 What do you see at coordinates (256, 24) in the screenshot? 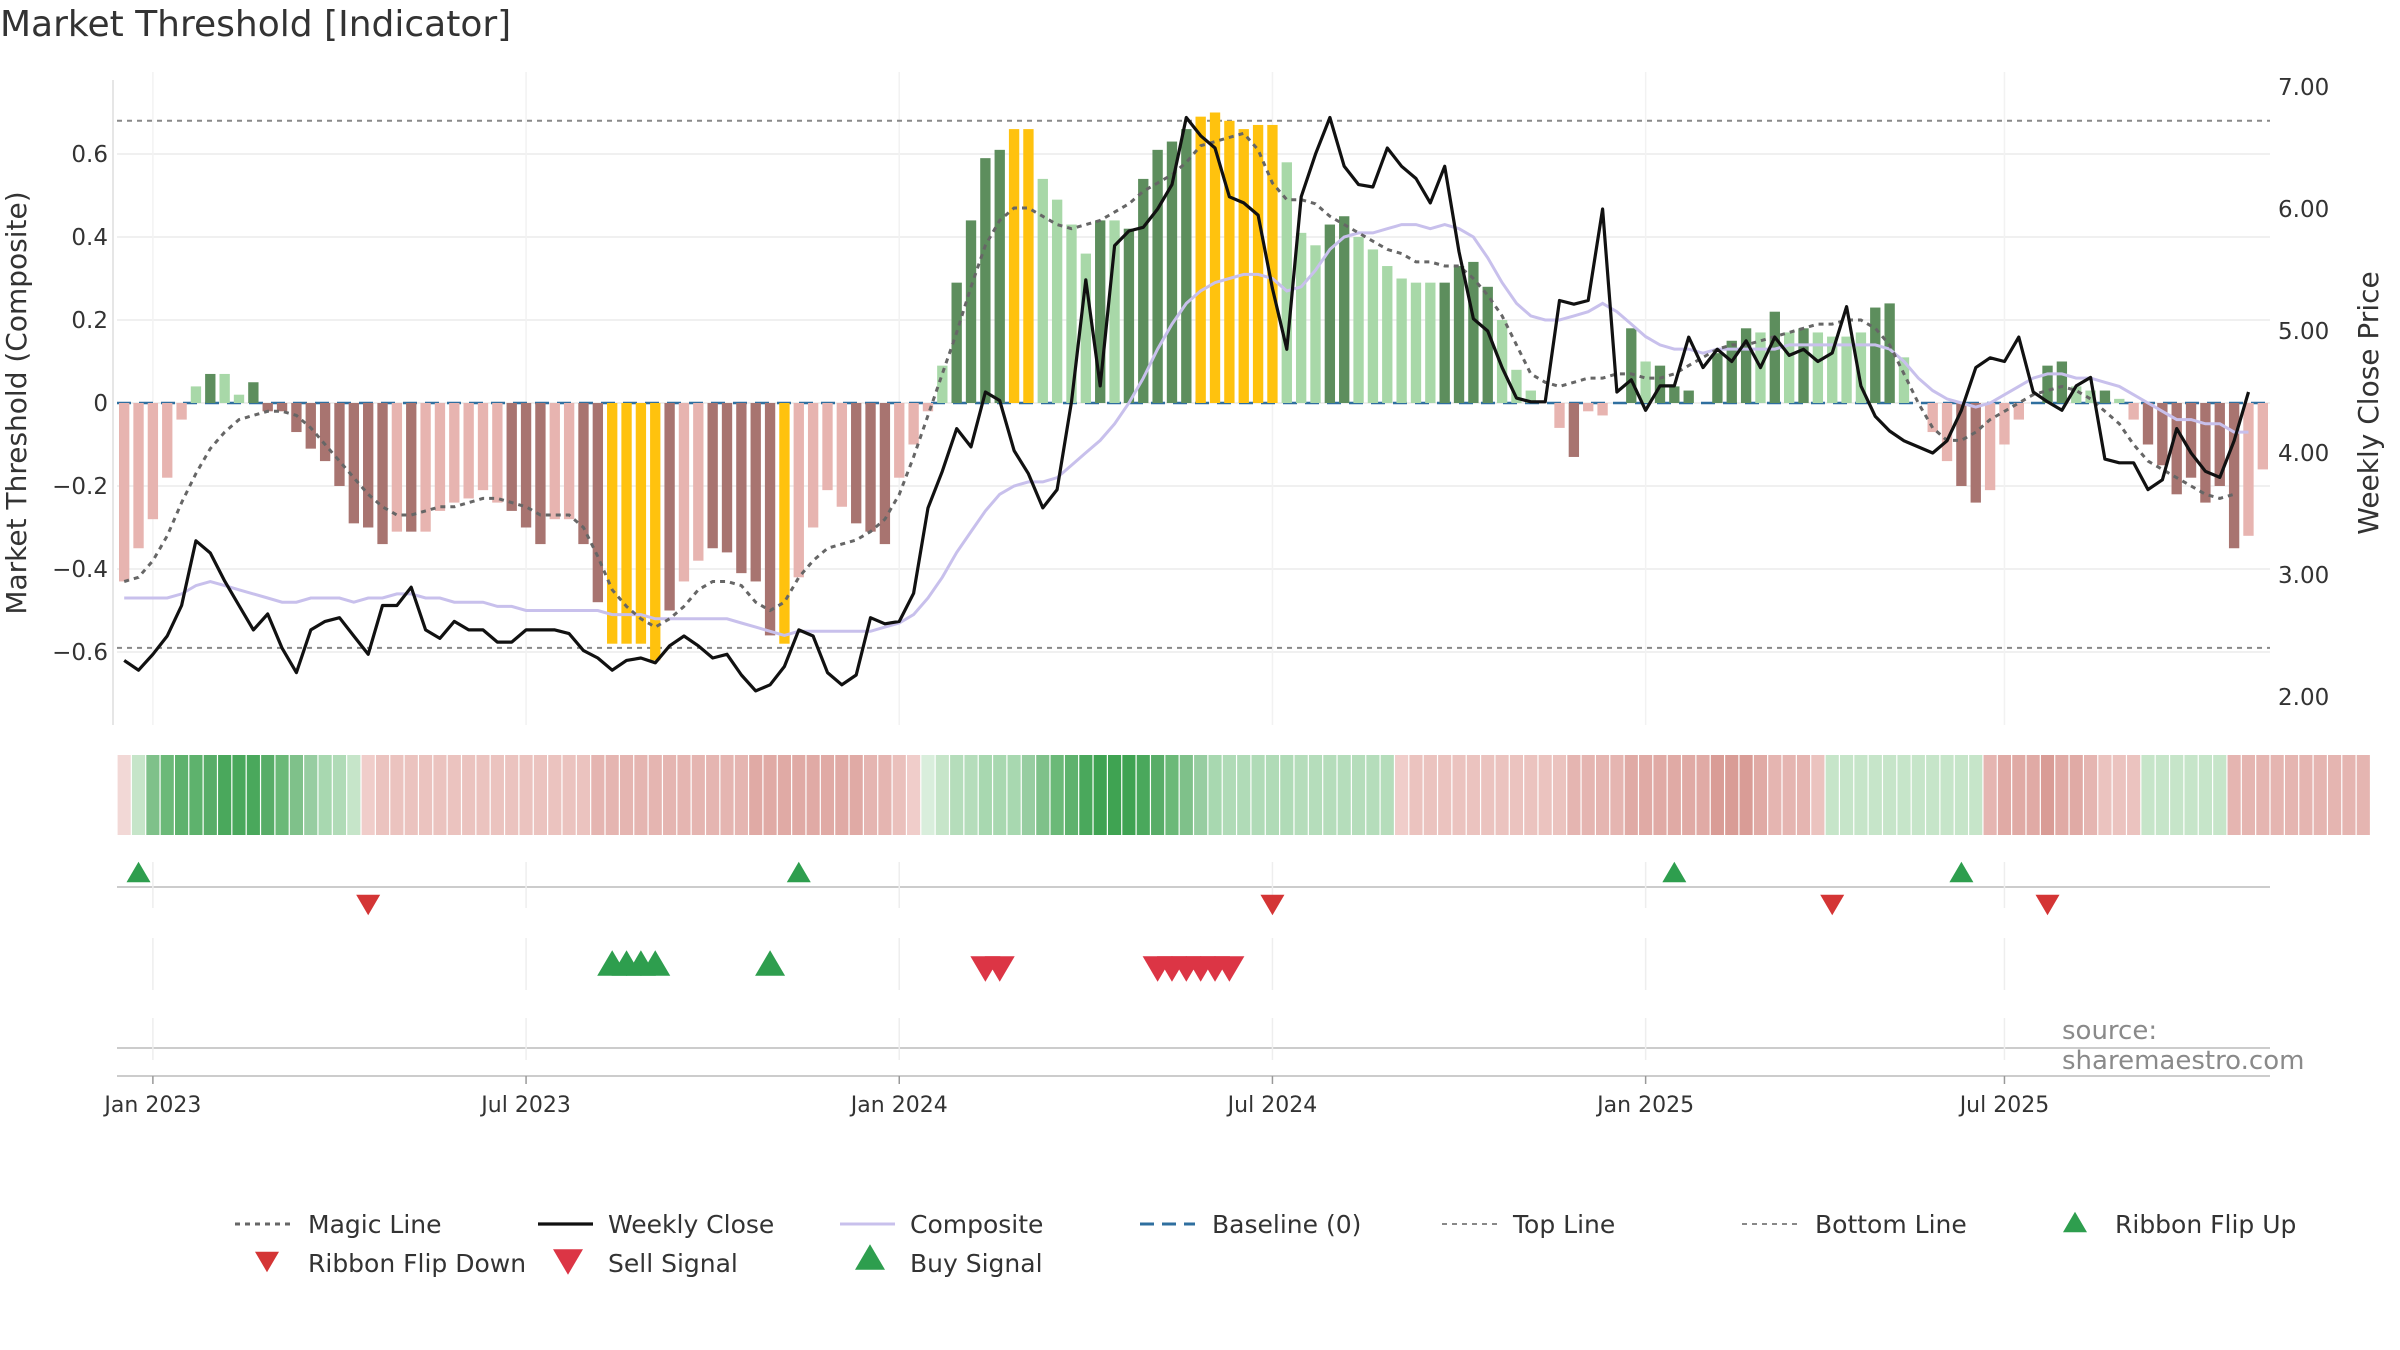
I see `chart-title: Market Threshold [Indicator]` at bounding box center [256, 24].